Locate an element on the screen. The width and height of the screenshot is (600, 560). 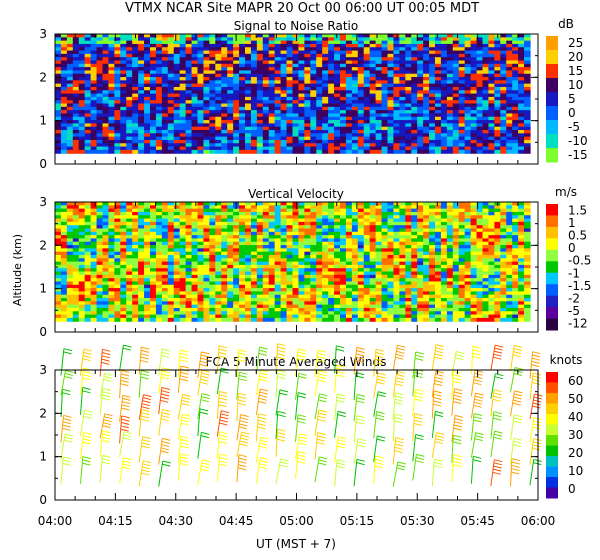
colorbar-label: -10 is located at coordinates (578, 141).